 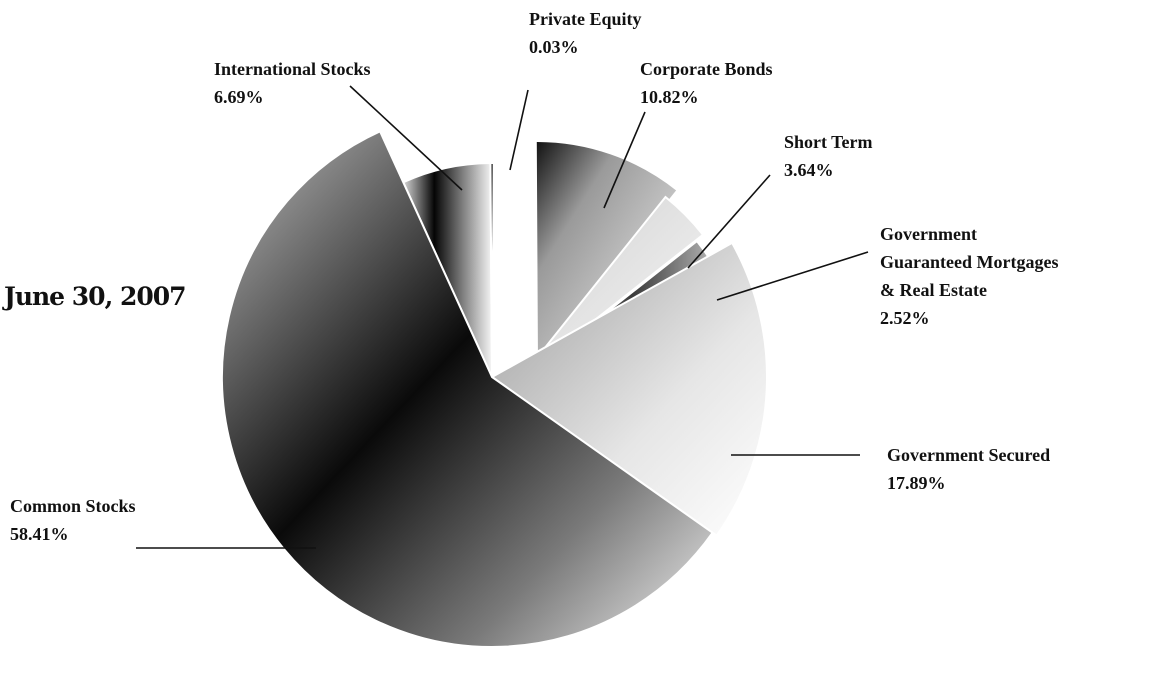 I want to click on label-common-stocks: Common Stocks, so click(x=73, y=506).